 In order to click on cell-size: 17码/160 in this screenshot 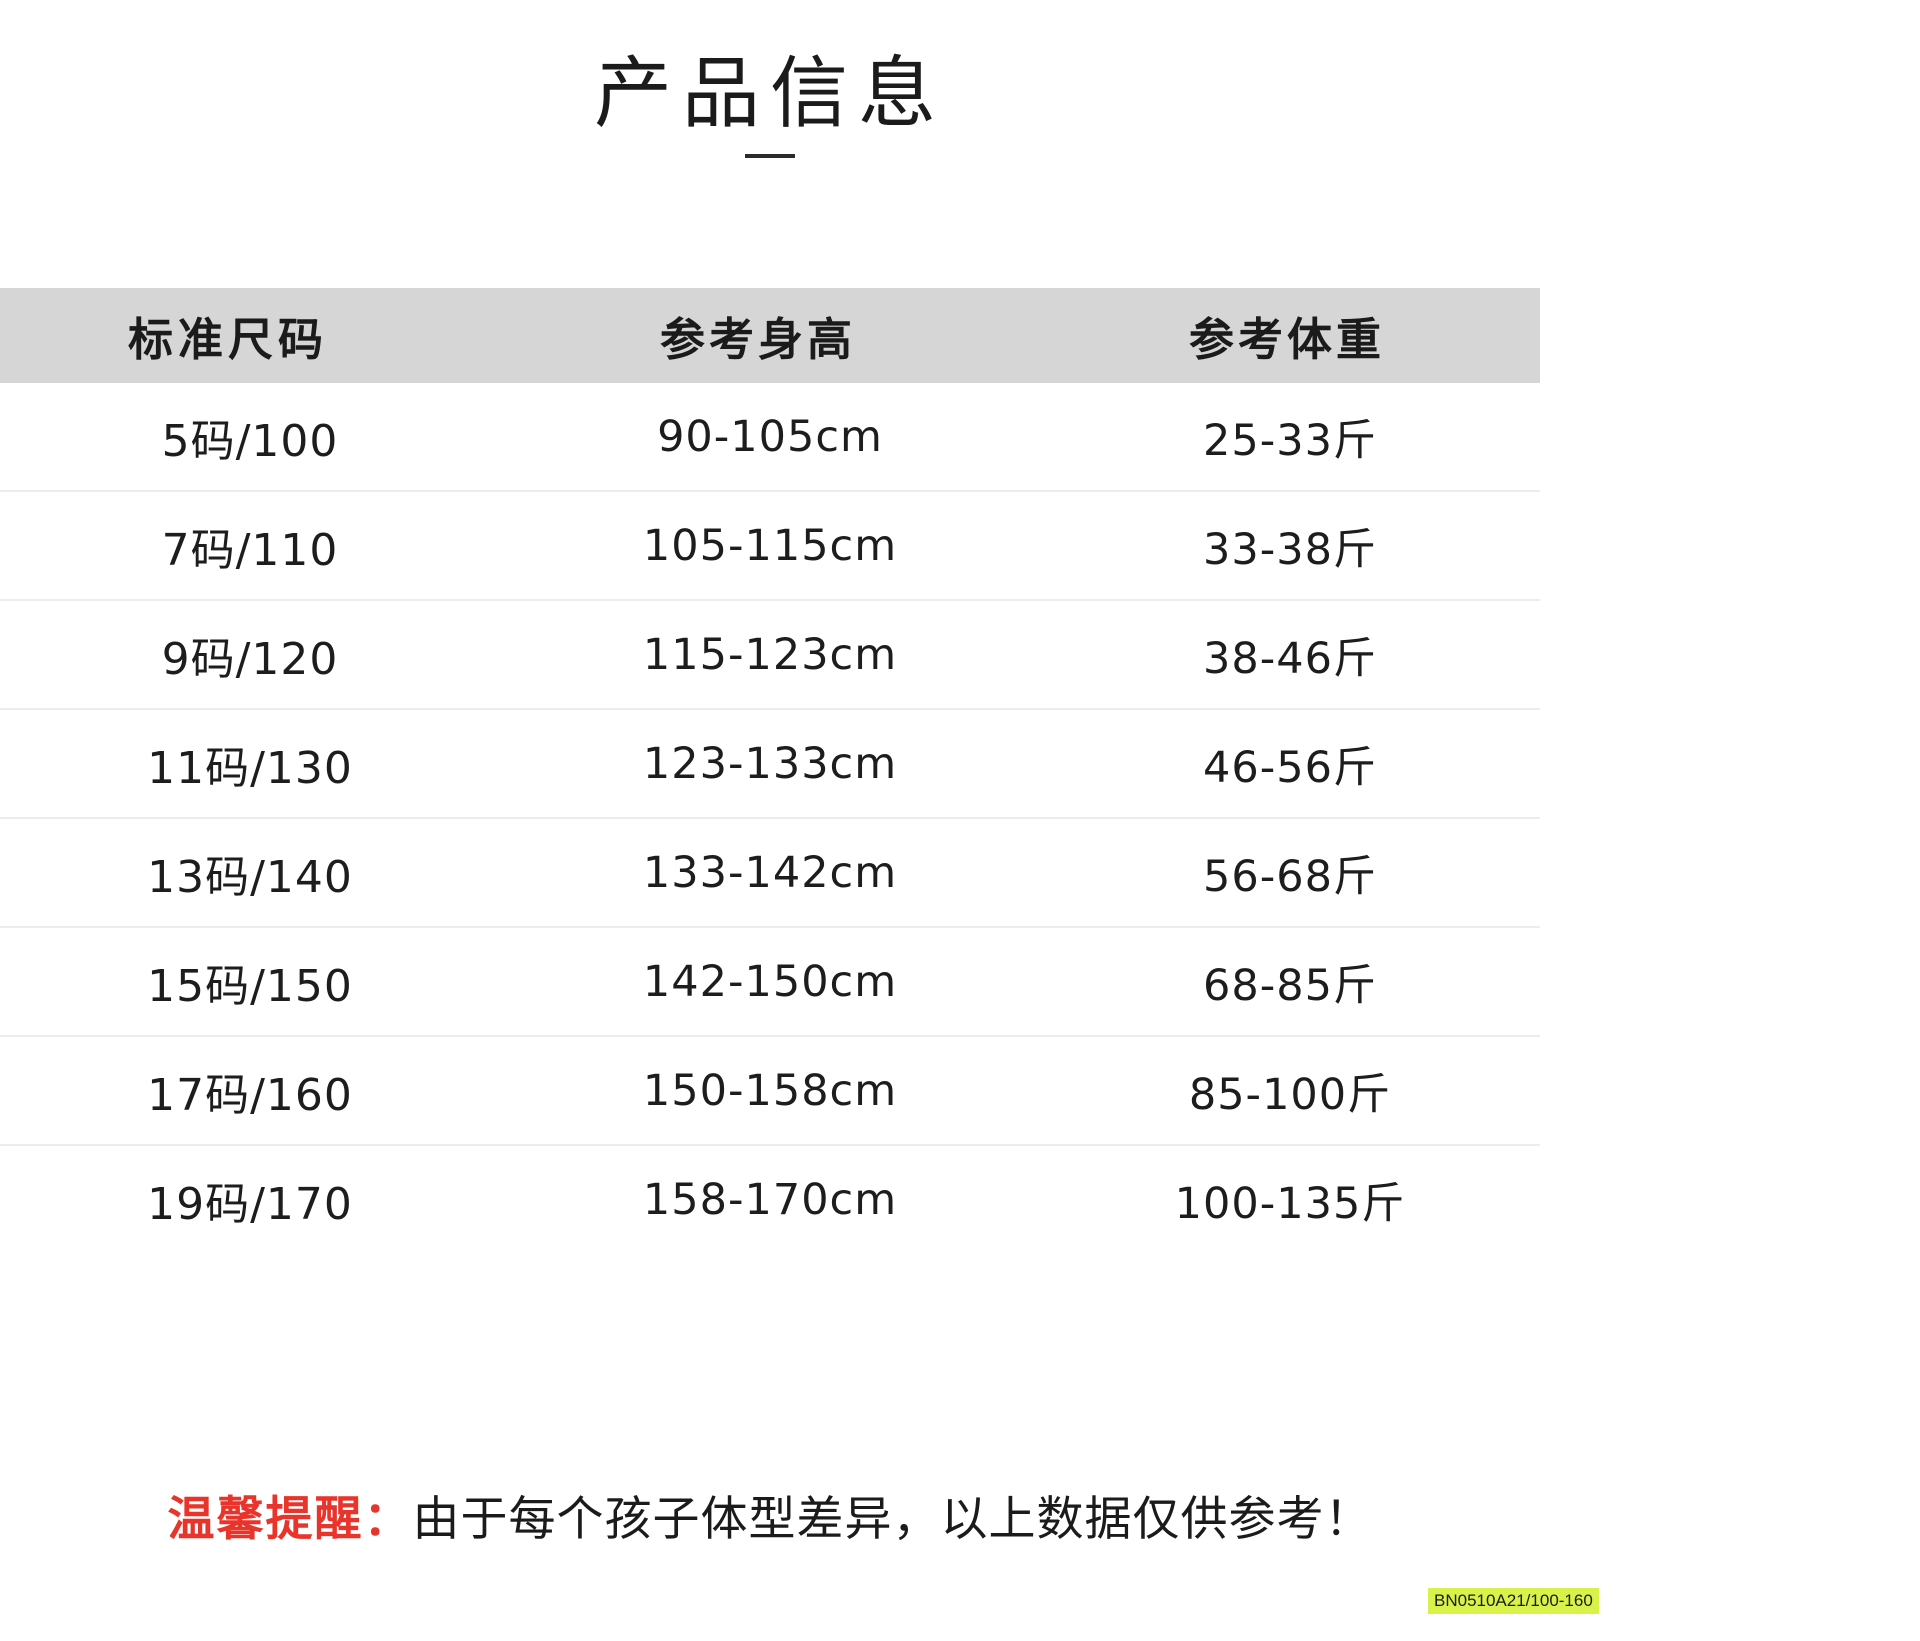, I will do `click(250, 1091)`.